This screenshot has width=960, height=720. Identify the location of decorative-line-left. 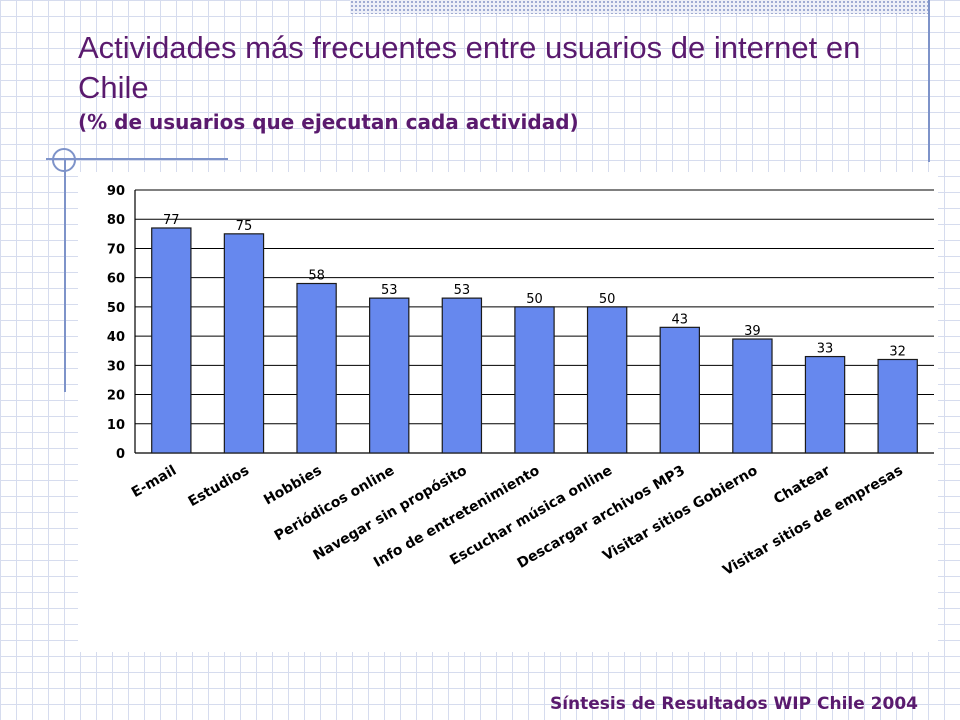
(65, 276).